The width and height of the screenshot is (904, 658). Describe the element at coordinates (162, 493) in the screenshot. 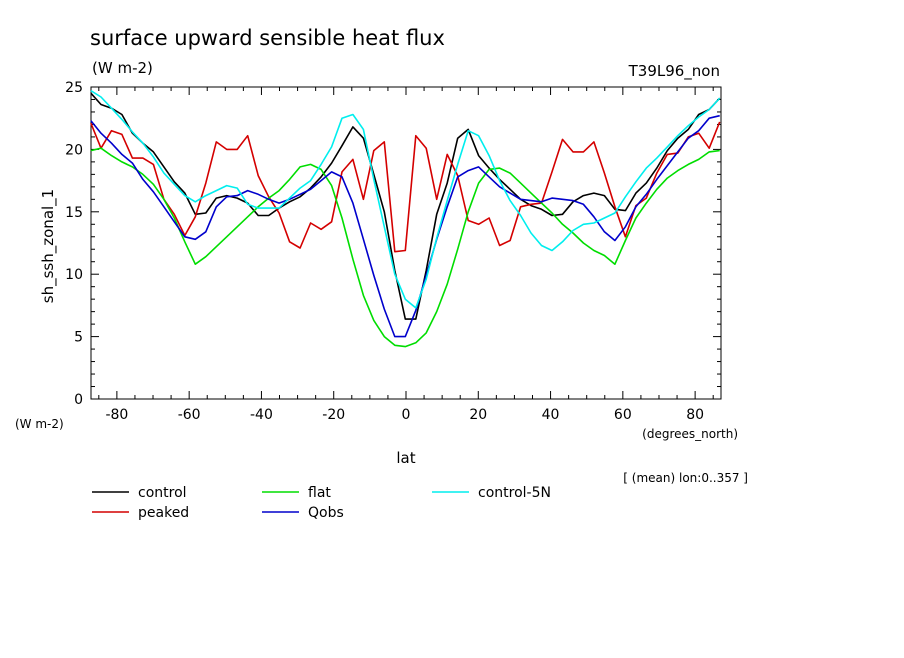

I see `legend-label-control: control` at that location.